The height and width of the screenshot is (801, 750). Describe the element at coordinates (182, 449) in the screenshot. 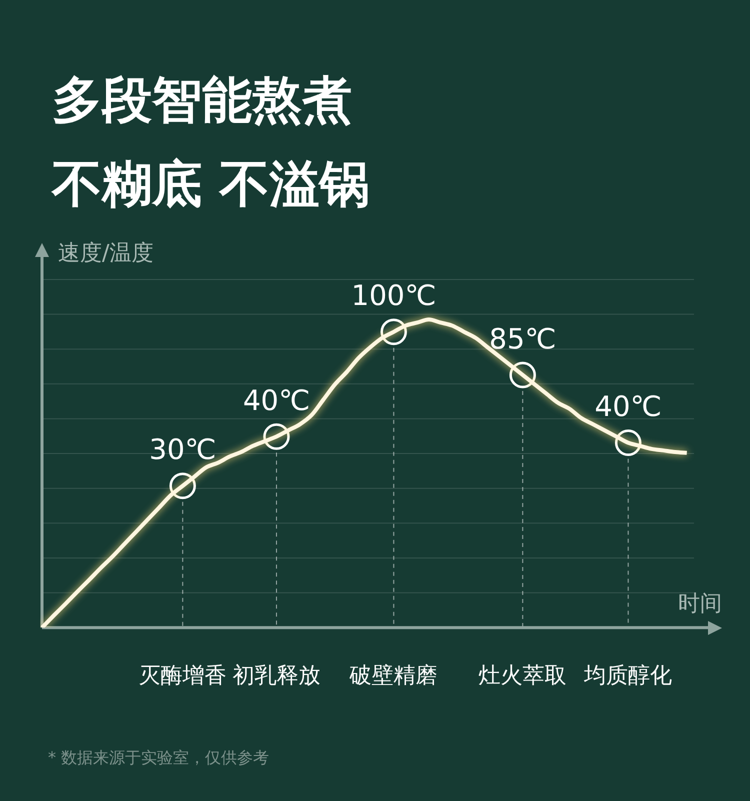

I see `annotation: 30℃` at that location.